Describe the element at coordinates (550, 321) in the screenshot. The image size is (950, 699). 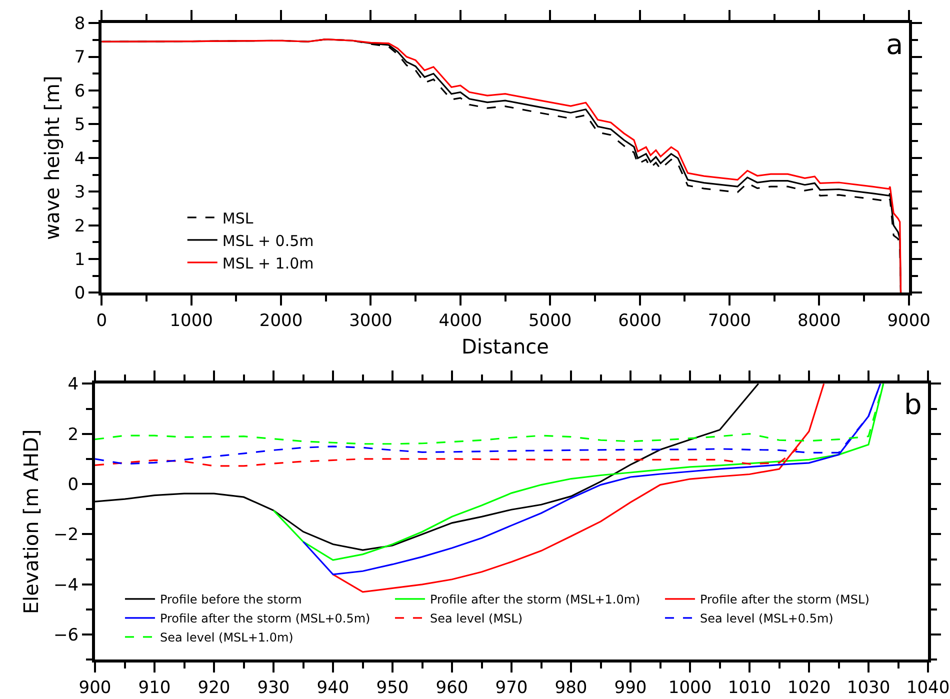
I see `x-tick-label: 5000` at that location.